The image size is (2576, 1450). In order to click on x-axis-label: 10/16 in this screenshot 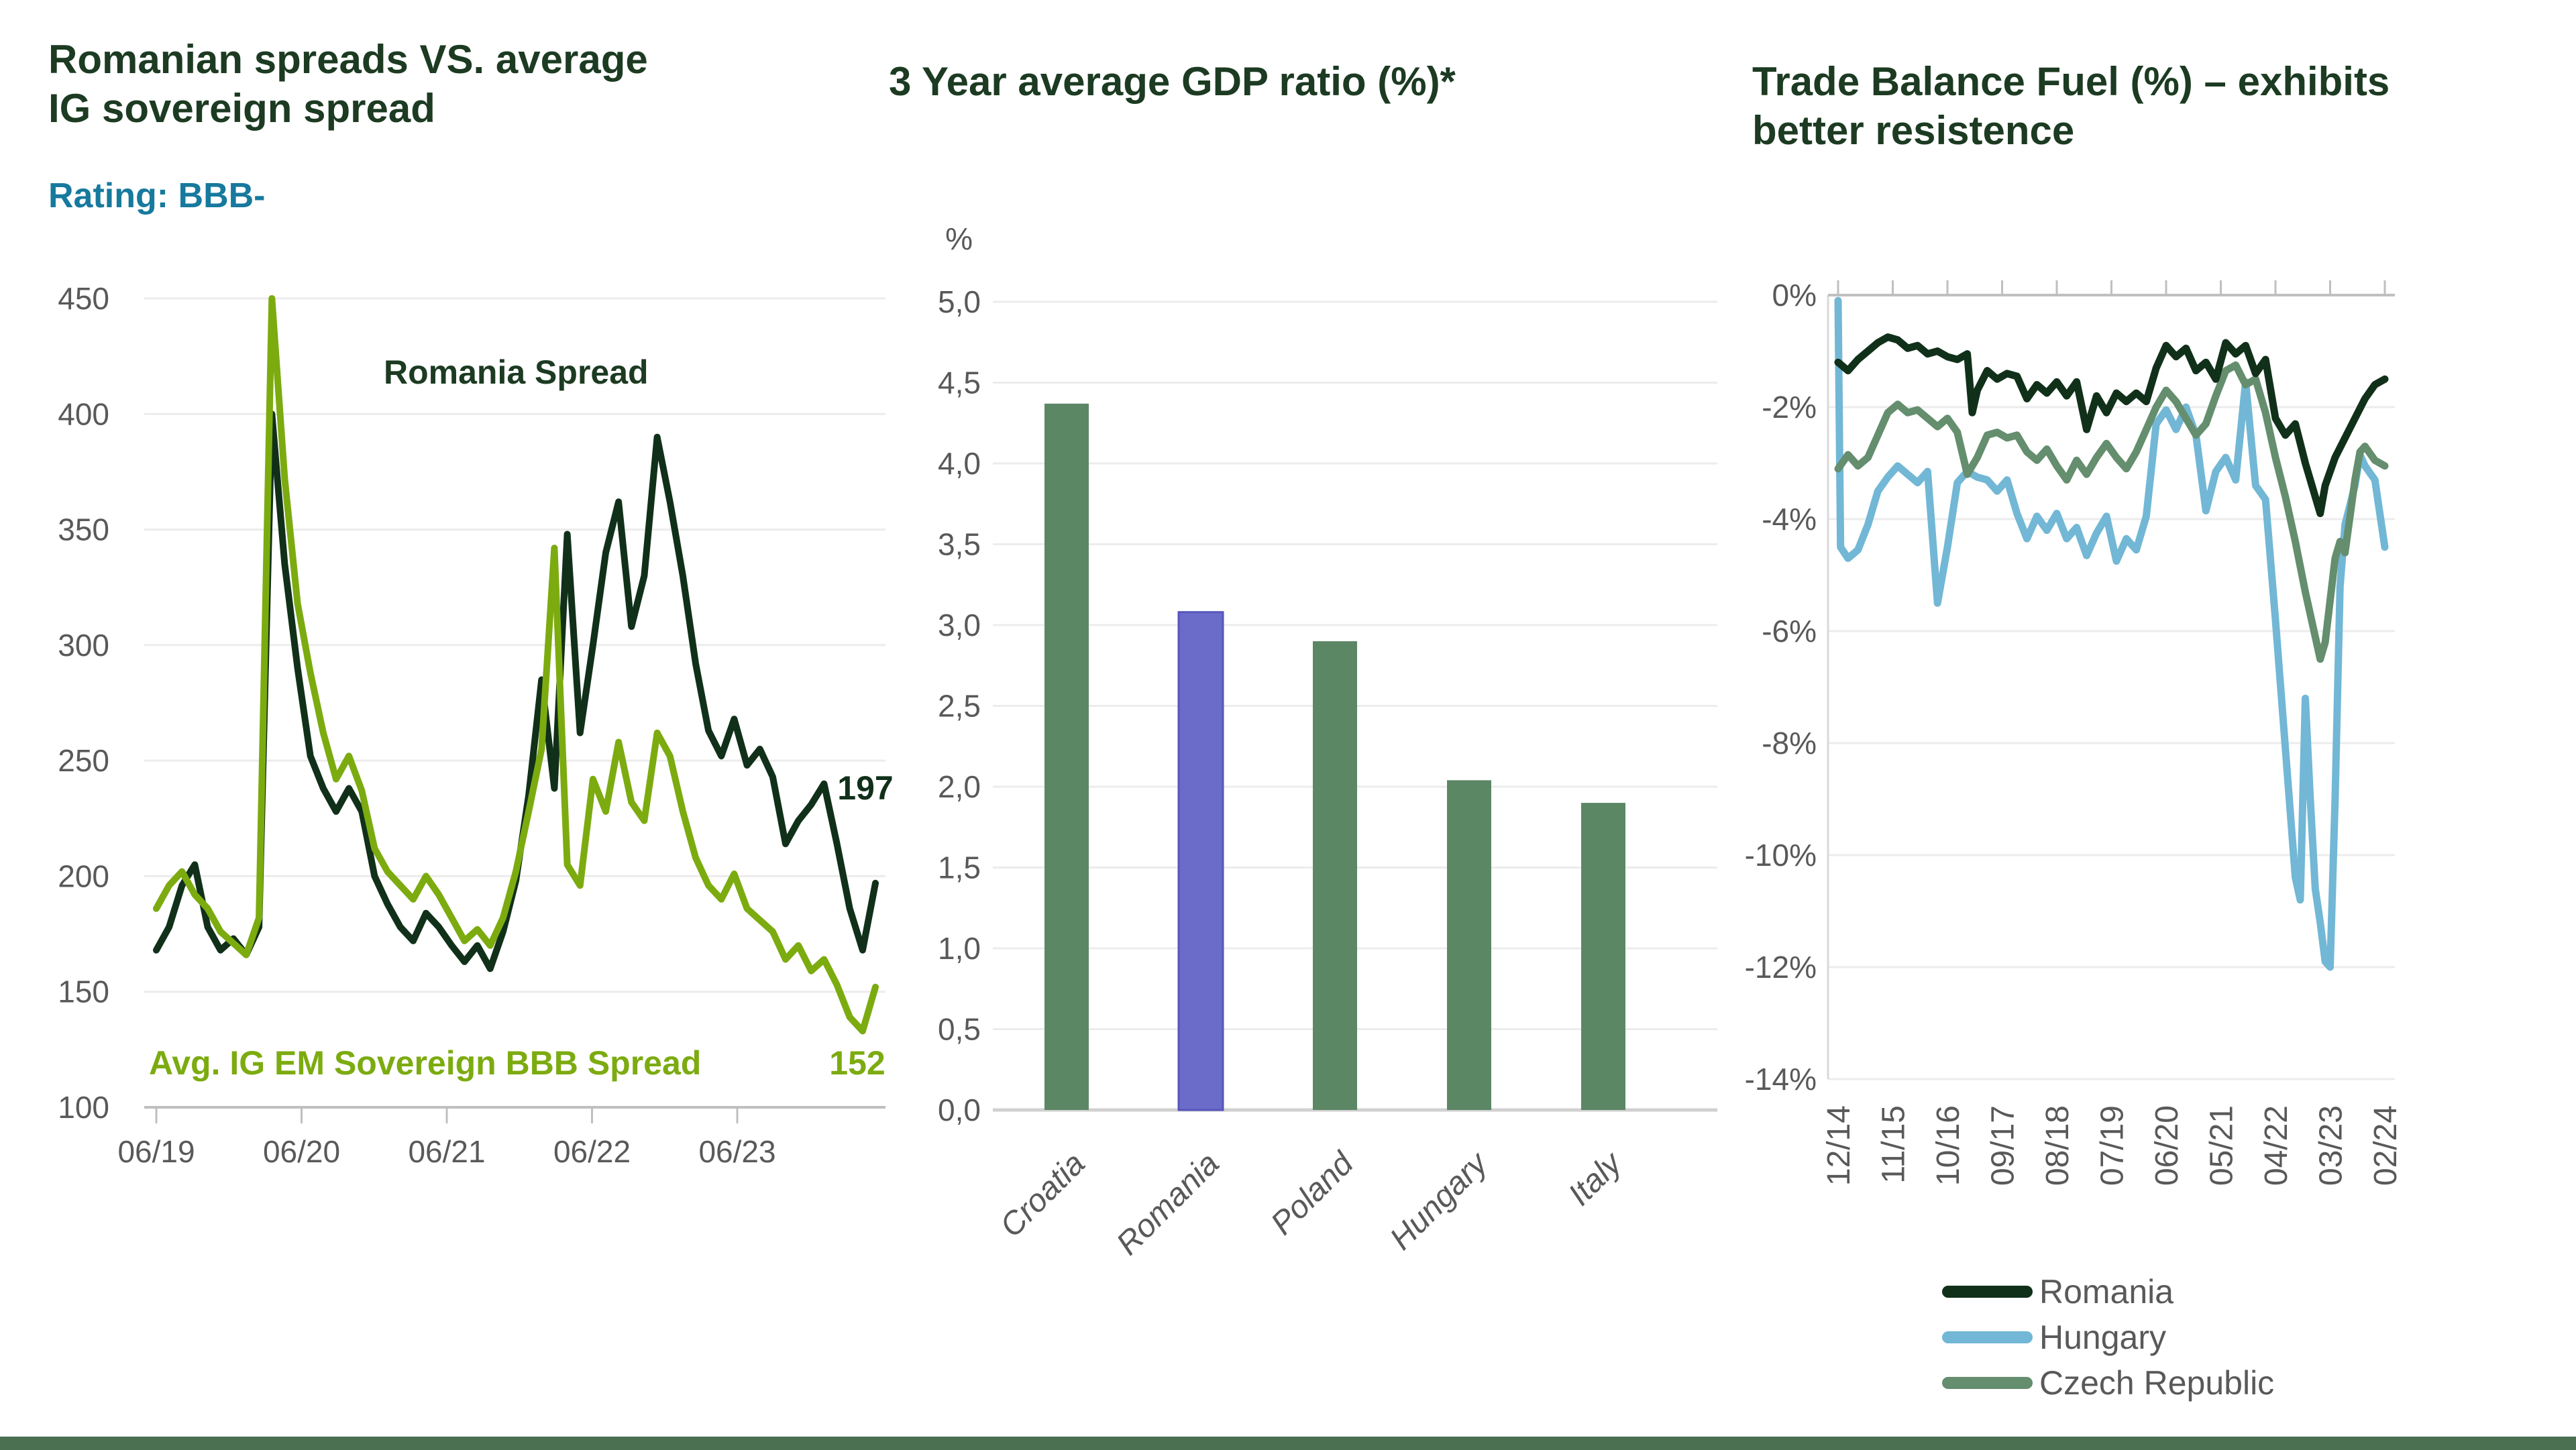, I will do `click(1948, 1145)`.